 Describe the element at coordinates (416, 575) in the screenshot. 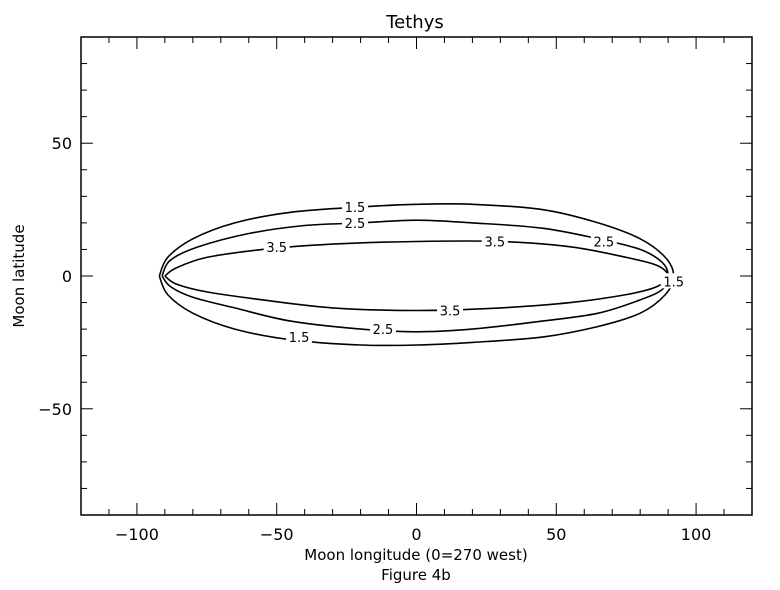

I see `figure-caption: Figure 4b` at that location.